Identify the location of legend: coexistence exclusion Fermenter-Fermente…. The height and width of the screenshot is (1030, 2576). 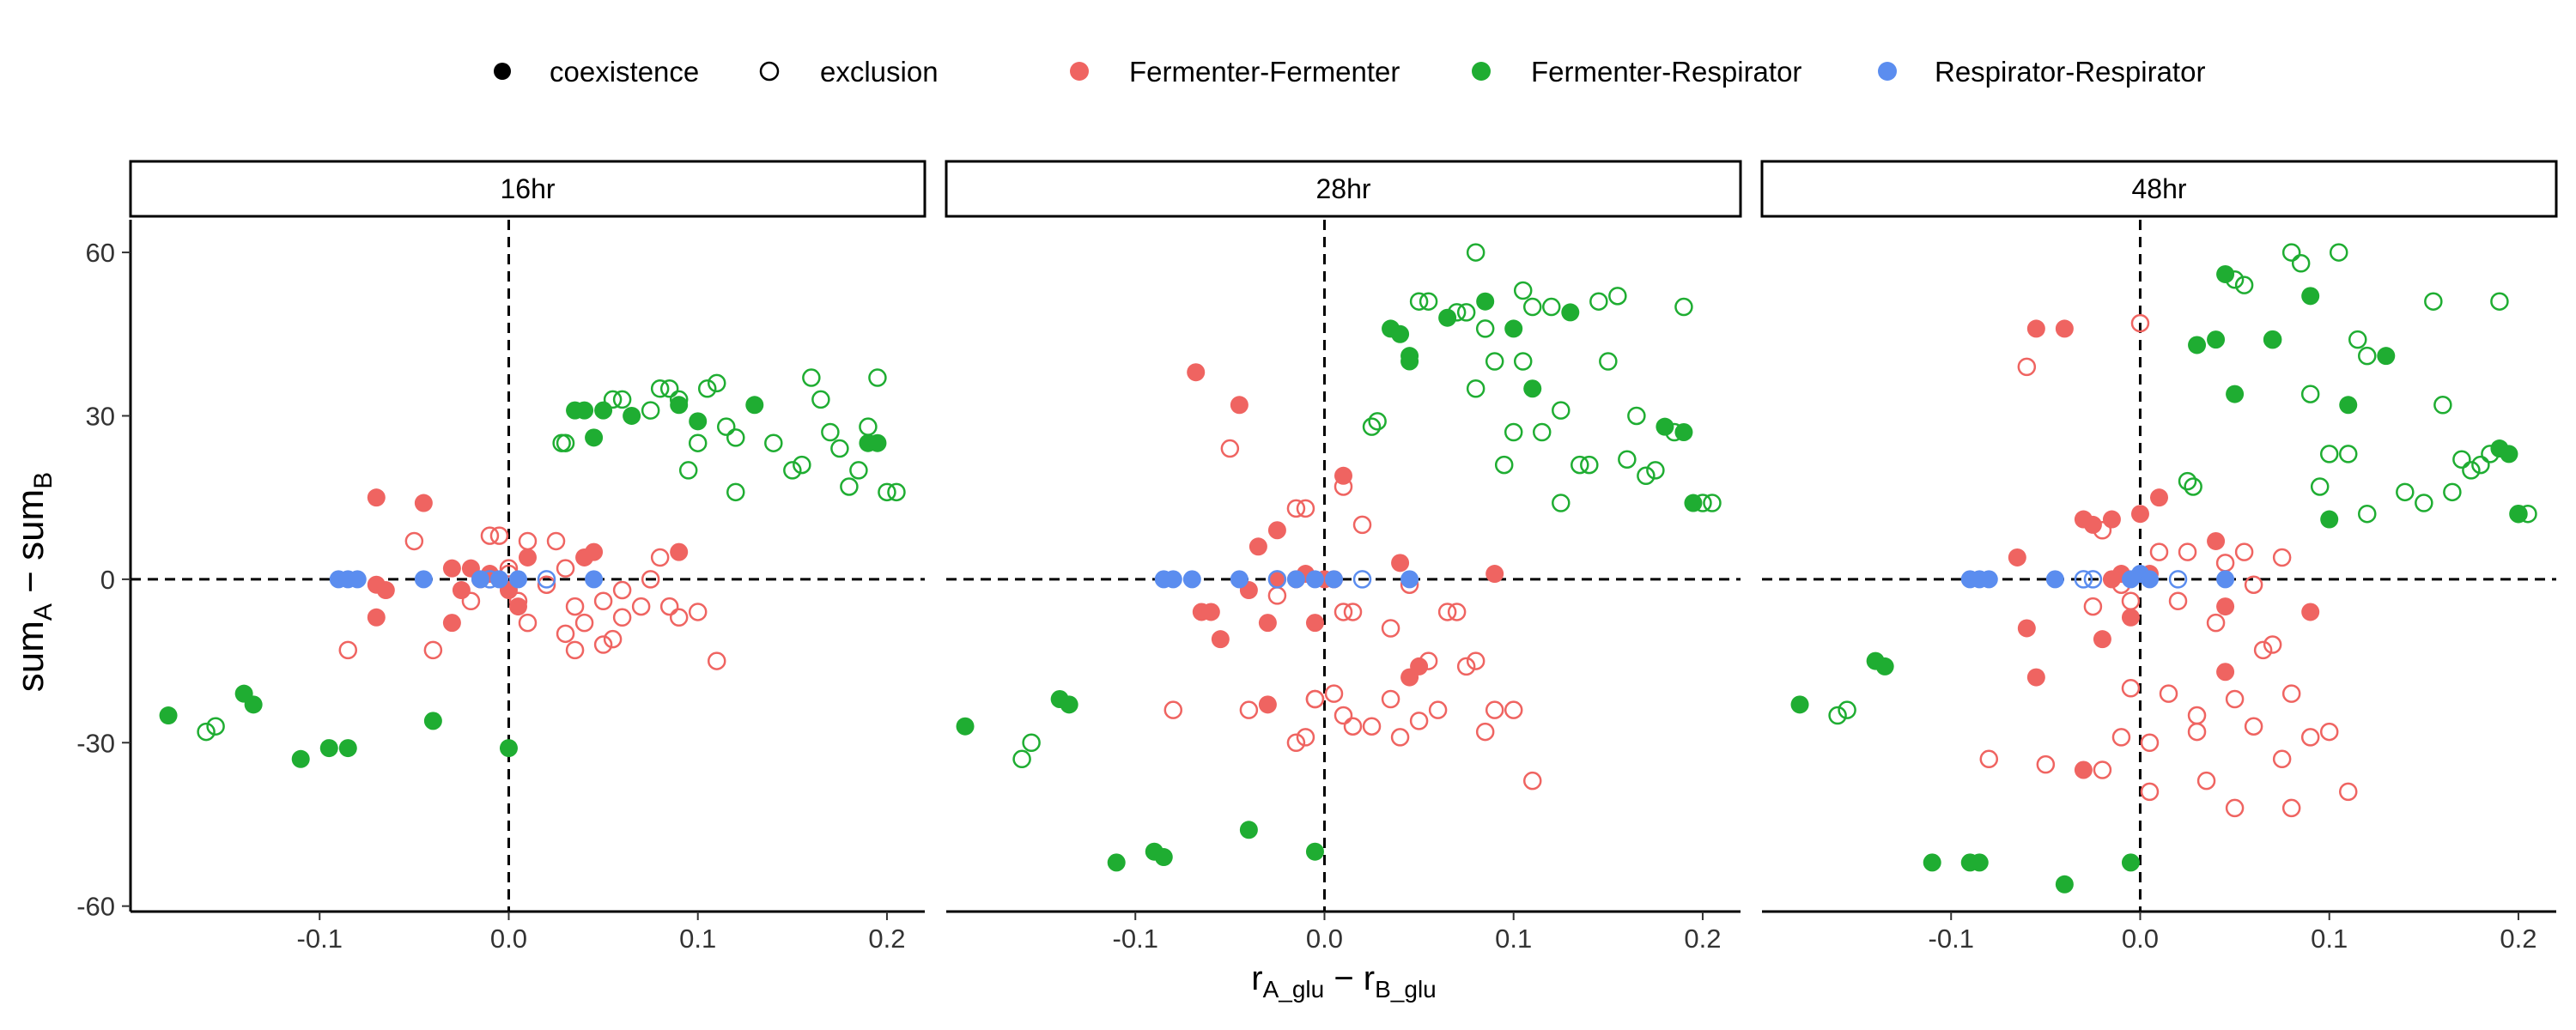
(1349, 72).